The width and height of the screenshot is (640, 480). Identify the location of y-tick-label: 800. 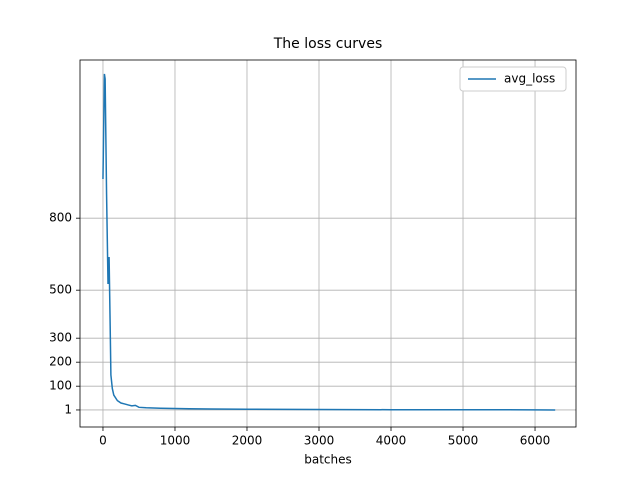
(60, 218).